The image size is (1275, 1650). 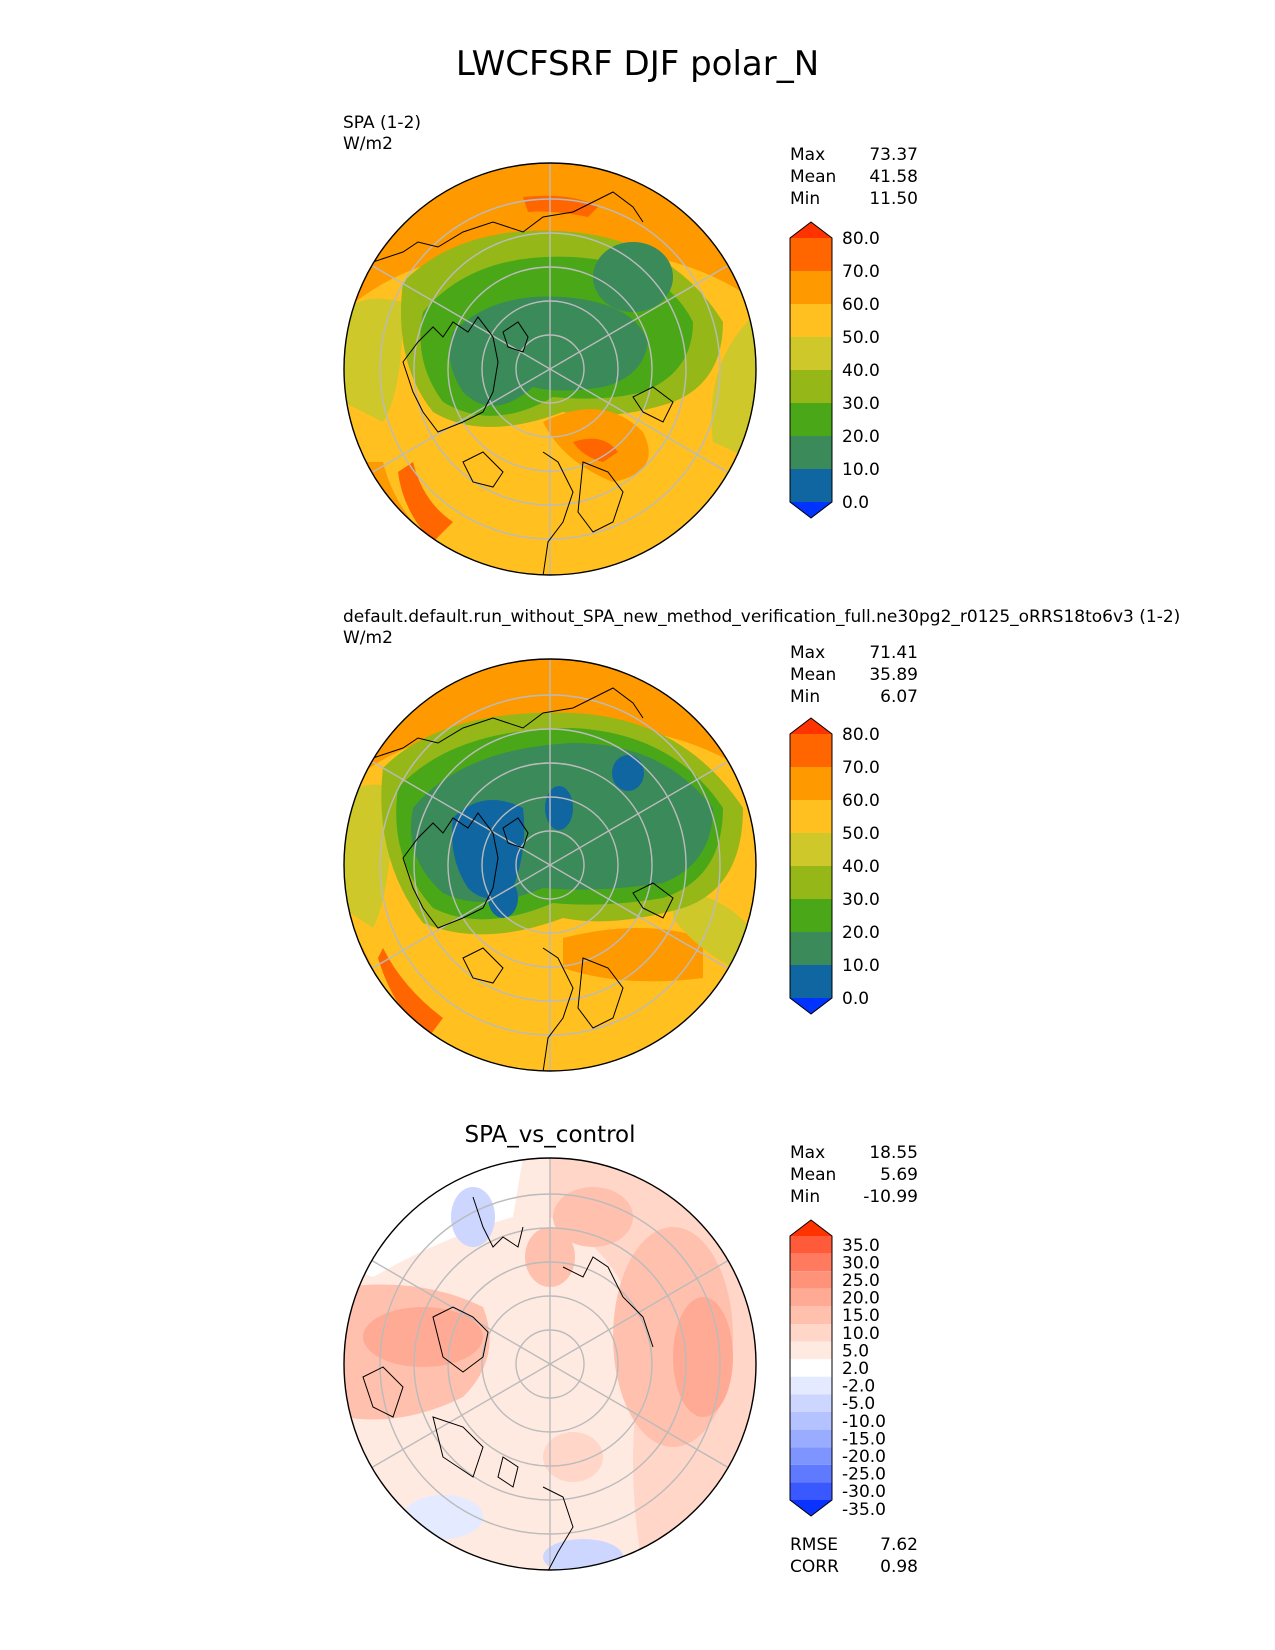 What do you see at coordinates (813, 177) in the screenshot?
I see `panel-1-mean-label: Mean` at bounding box center [813, 177].